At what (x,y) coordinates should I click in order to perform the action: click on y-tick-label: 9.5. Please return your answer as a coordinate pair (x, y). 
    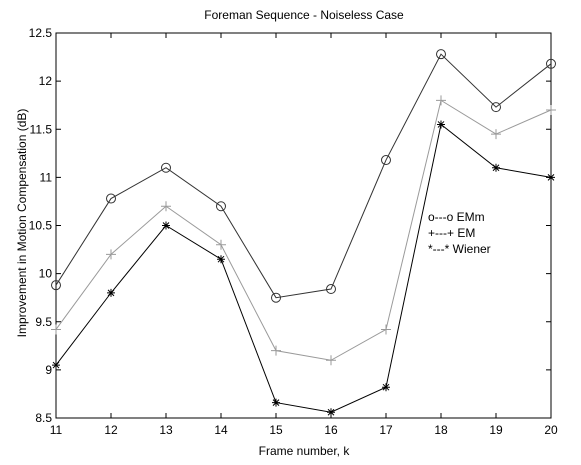
    Looking at the image, I should click on (43, 322).